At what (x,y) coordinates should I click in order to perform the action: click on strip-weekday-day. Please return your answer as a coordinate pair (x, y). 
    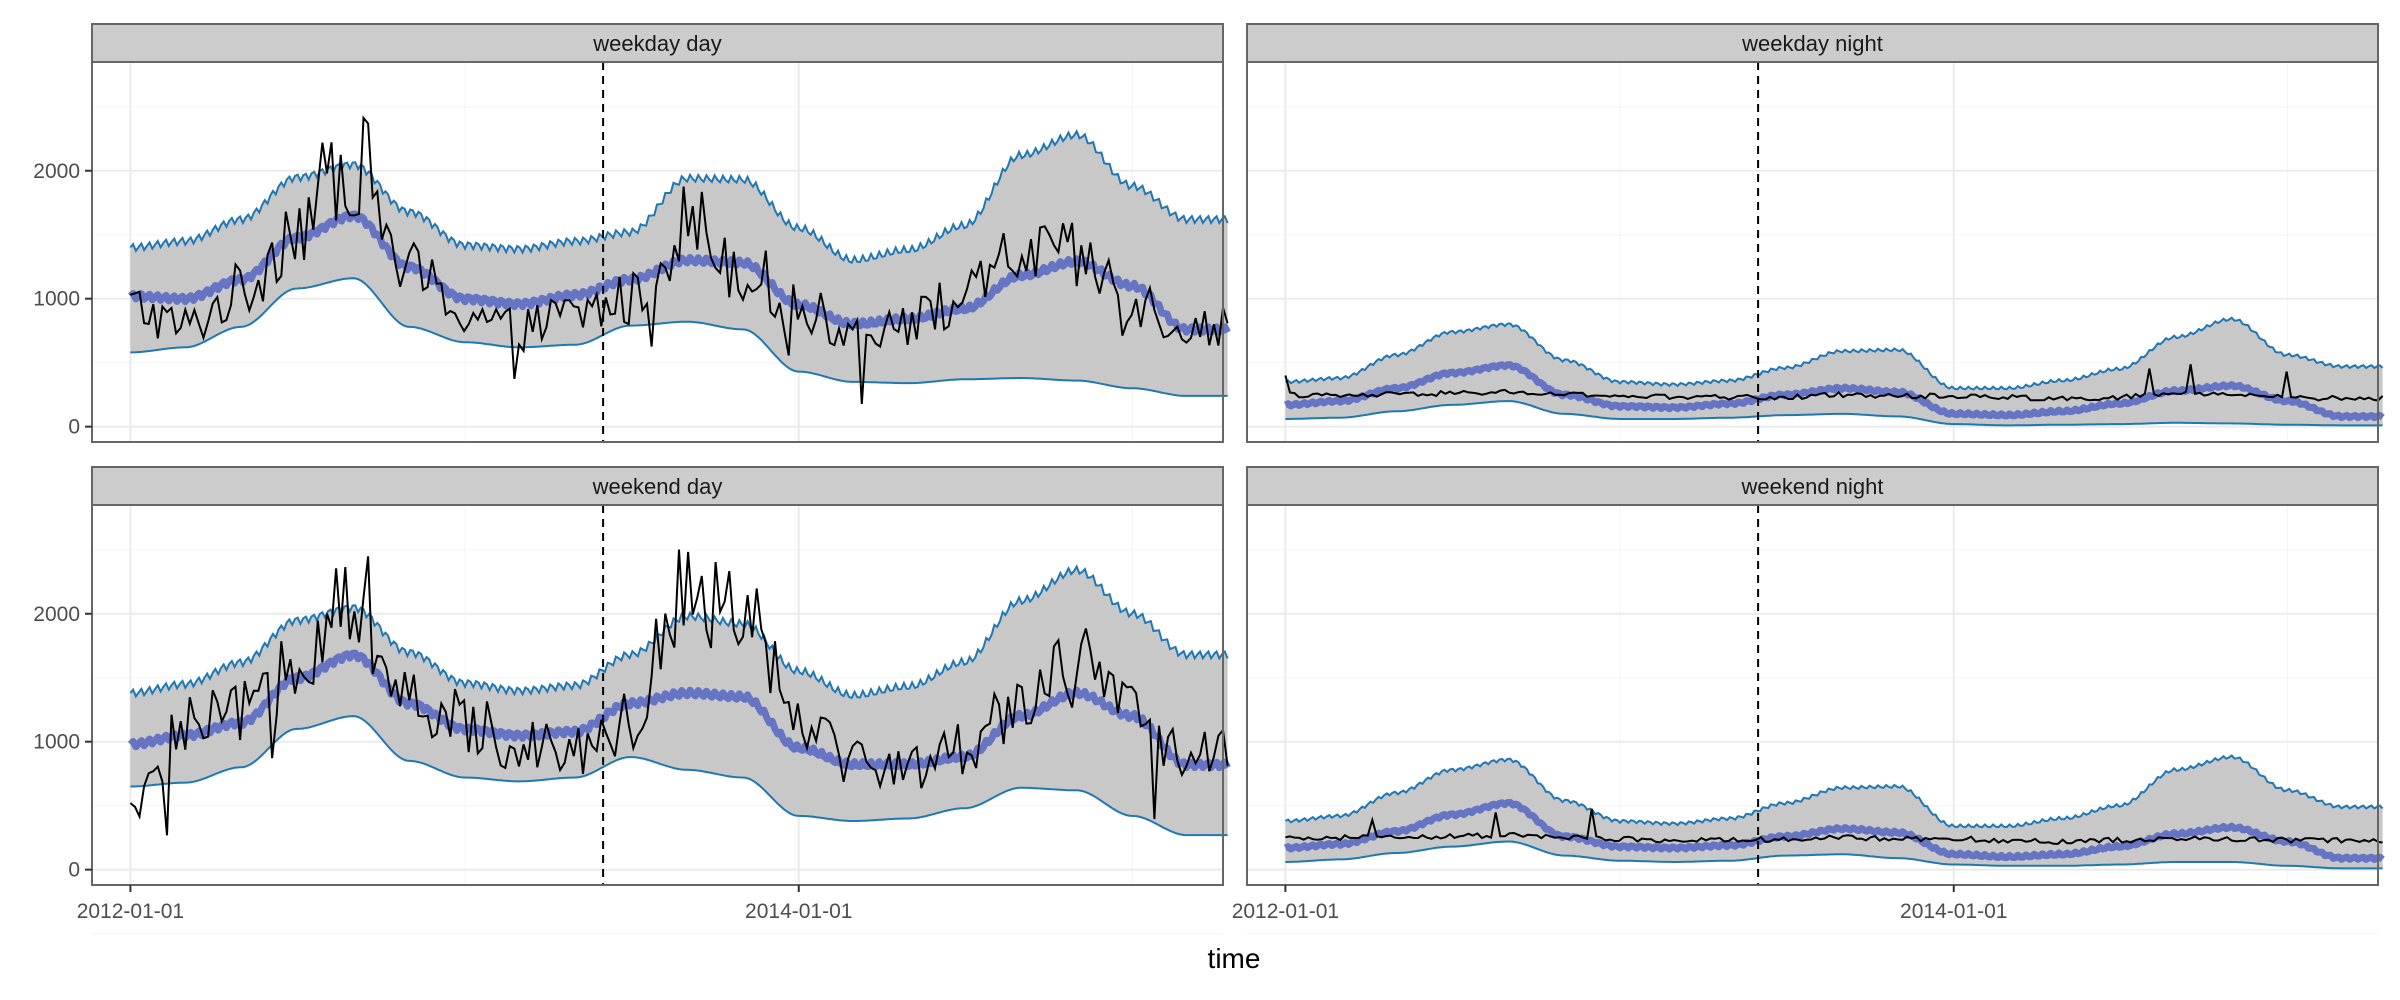
    Looking at the image, I should click on (657, 43).